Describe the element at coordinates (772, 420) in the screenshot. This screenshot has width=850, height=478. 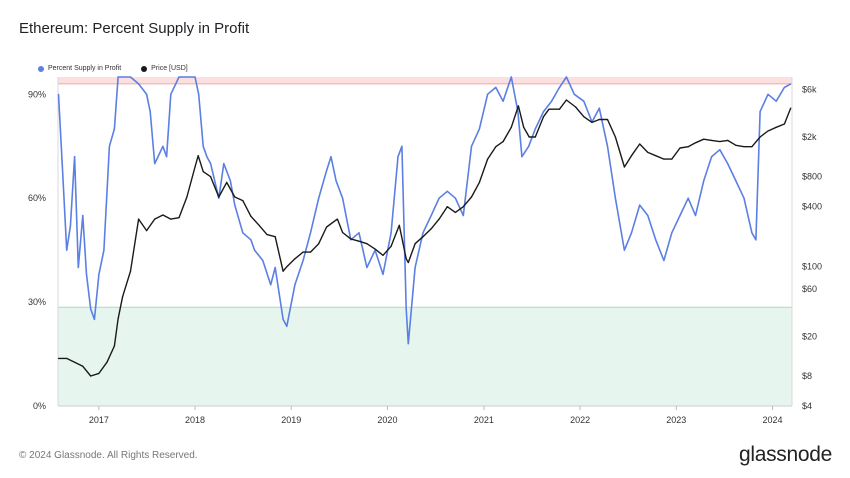
I see `x-tick-label: 2024` at that location.